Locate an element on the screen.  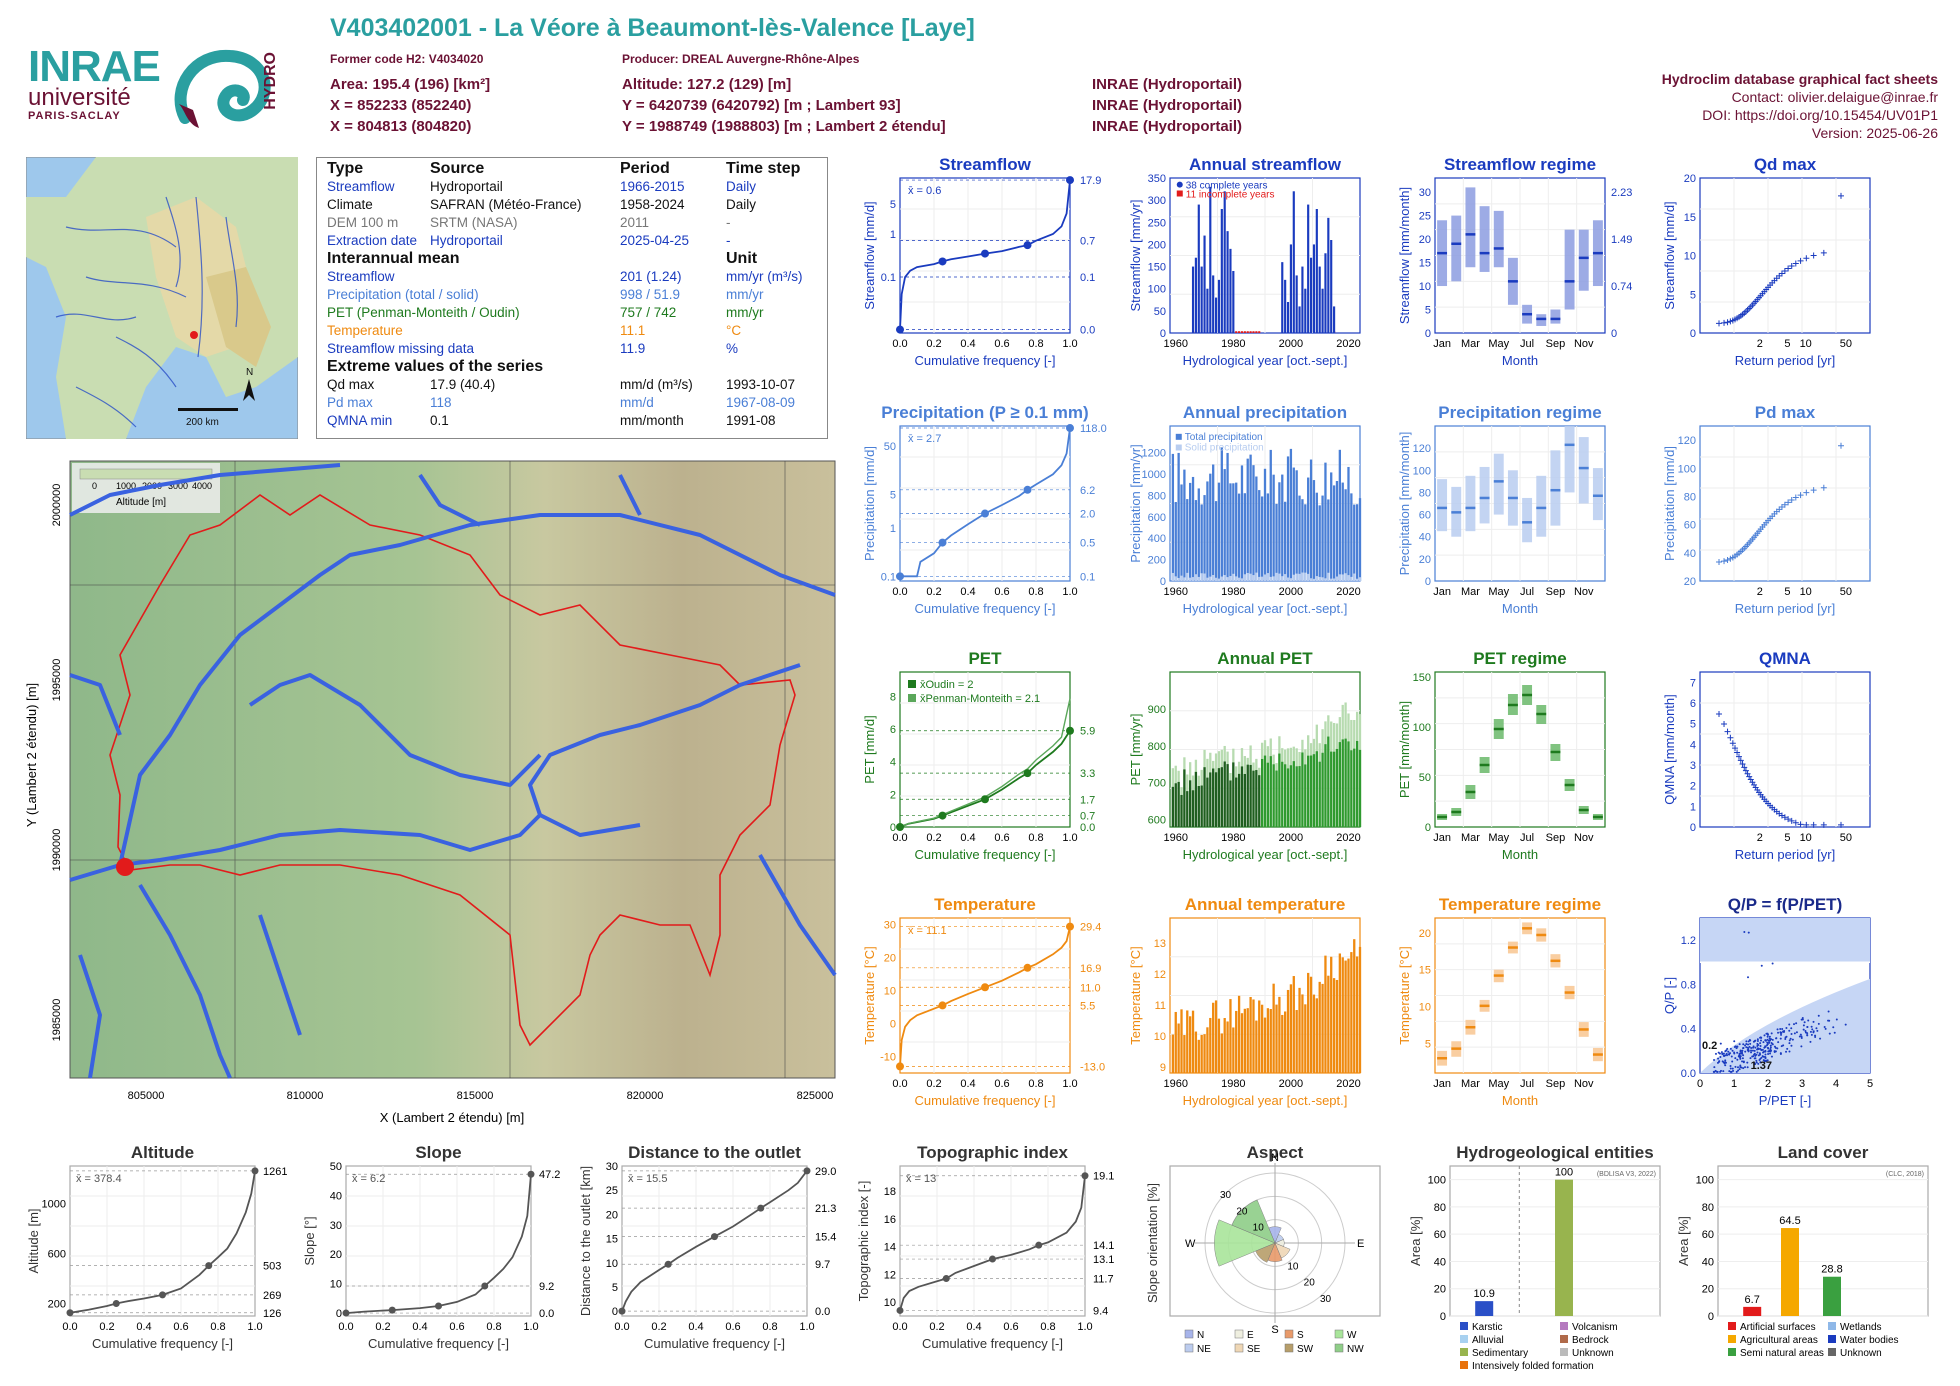
y-axis-label: Temperature [°C] is located at coordinates (1135, 995).